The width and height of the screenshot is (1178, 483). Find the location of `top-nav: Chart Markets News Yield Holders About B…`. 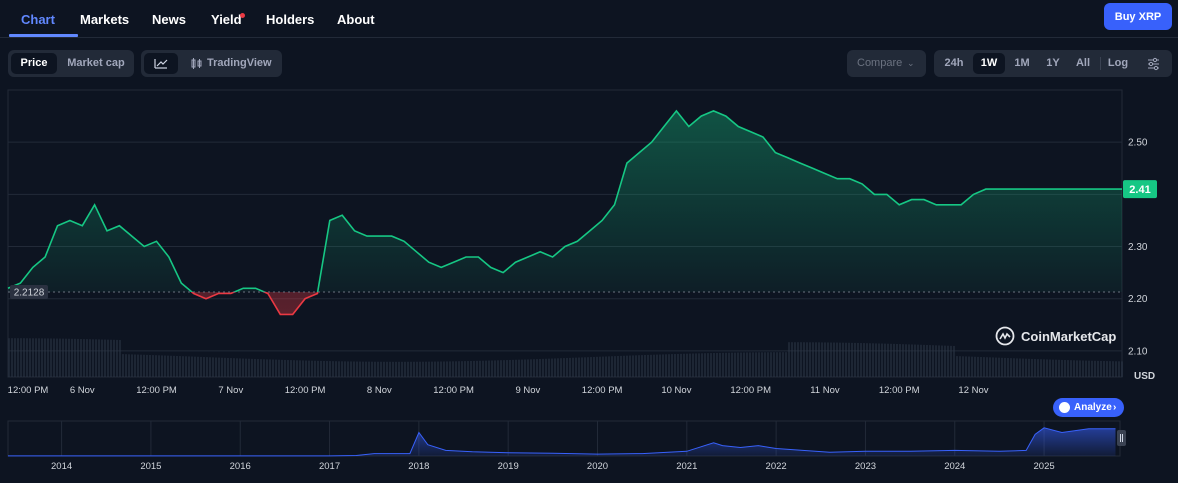

top-nav: Chart Markets News Yield Holders About B… is located at coordinates (589, 19).